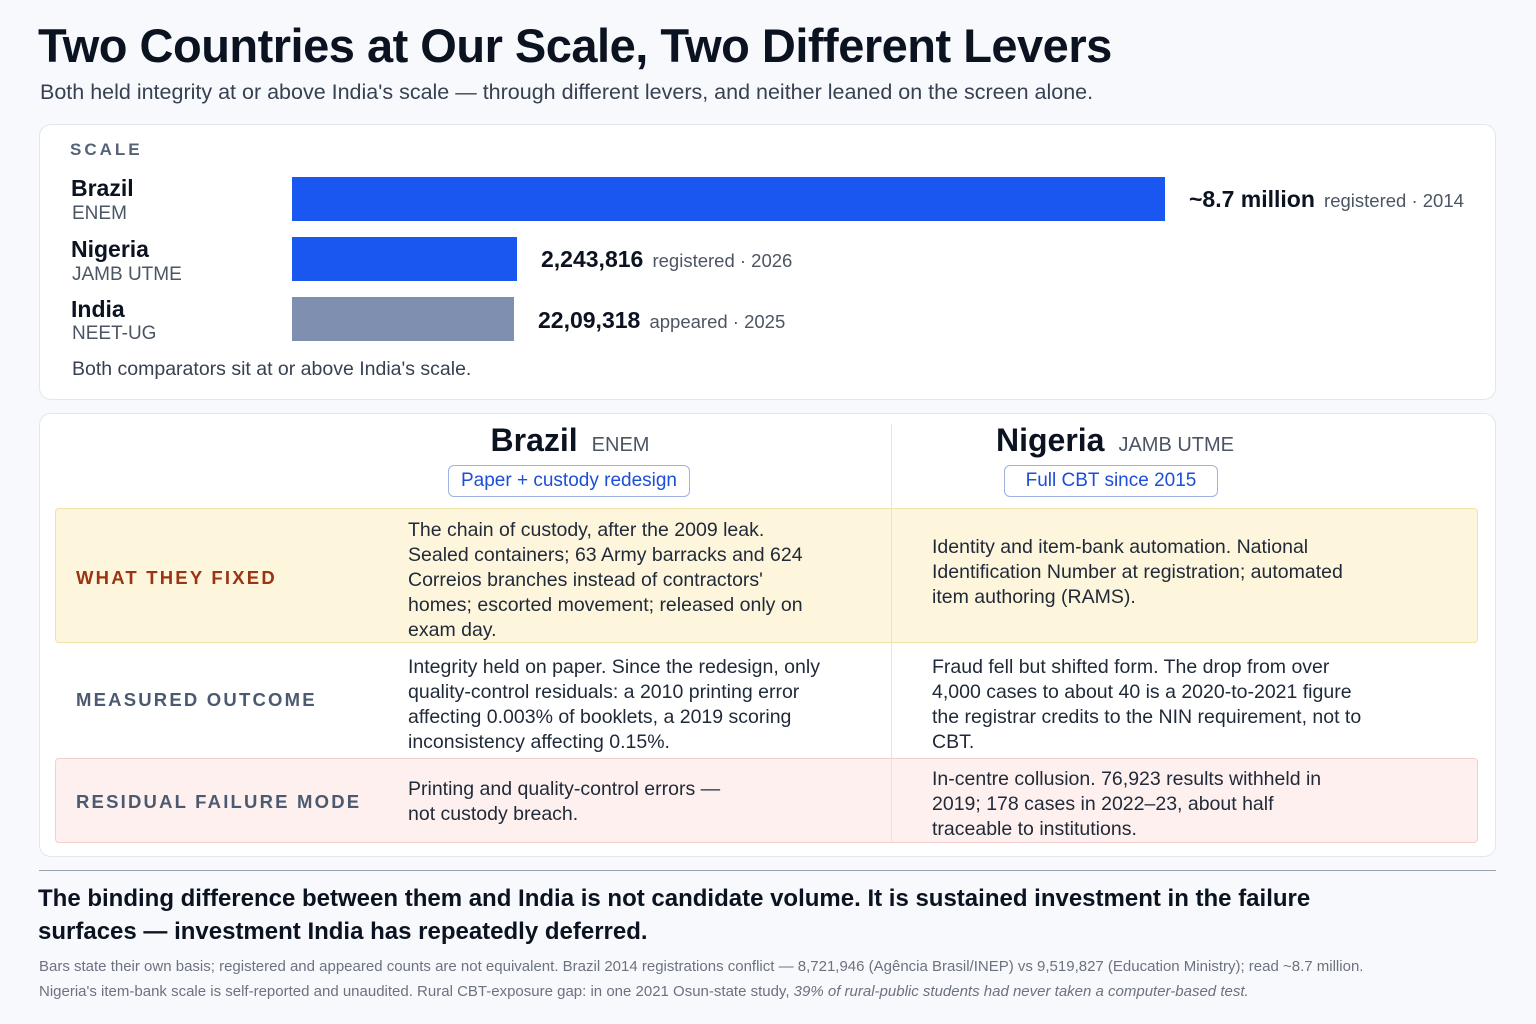 The image size is (1536, 1024). Describe the element at coordinates (766, 800) in the screenshot. I see `row-band-residual-failure` at that location.